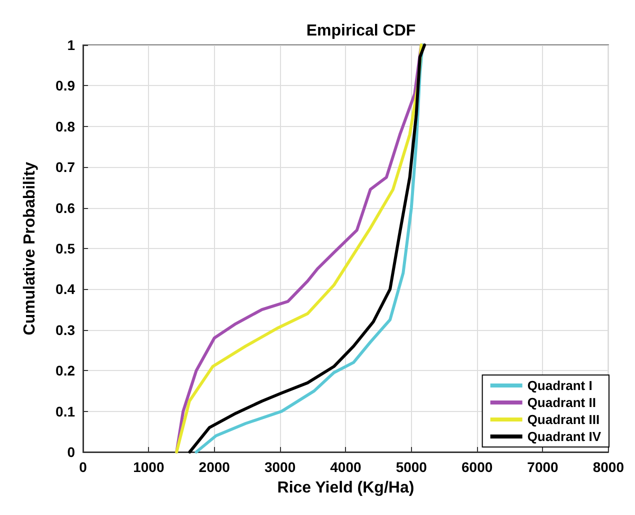  Describe the element at coordinates (66, 86) in the screenshot. I see `y-tick-label: 0.9` at that location.